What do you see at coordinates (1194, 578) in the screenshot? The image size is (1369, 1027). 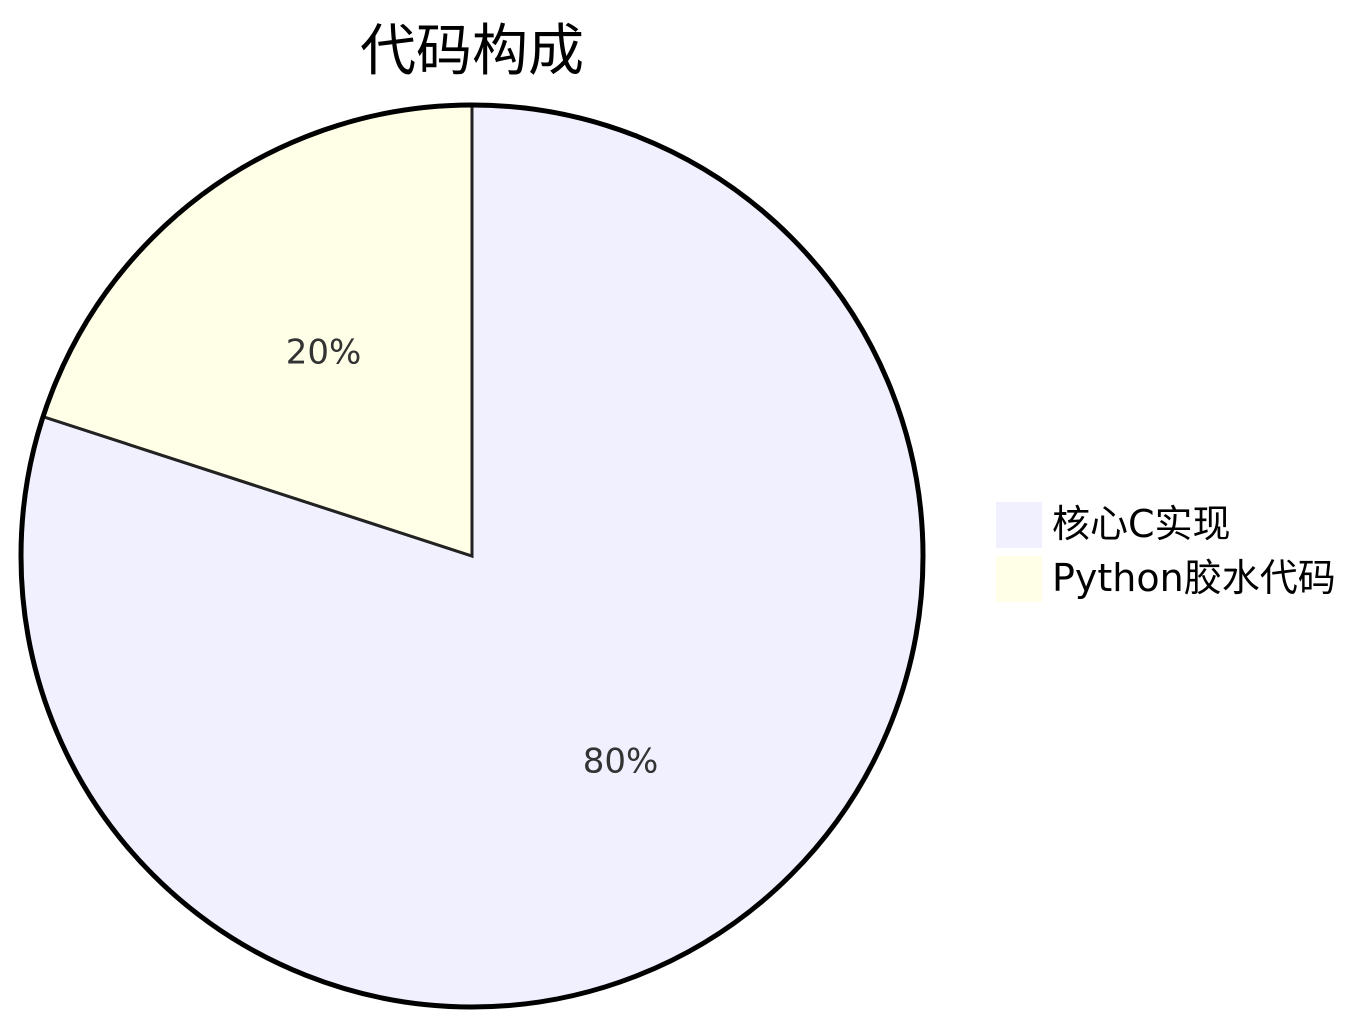 I see `legend-label-2: Python胶水代码` at bounding box center [1194, 578].